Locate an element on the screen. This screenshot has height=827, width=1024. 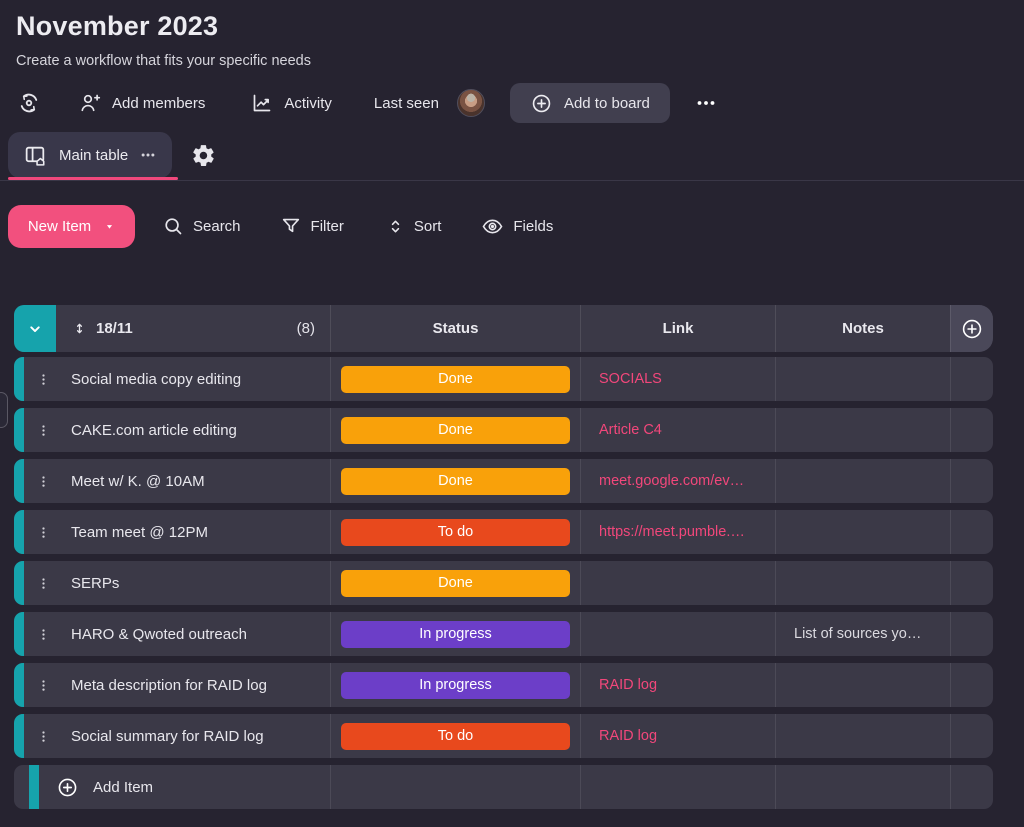
task-cell: Team meet @ 12PM is located at coordinates (172, 532).